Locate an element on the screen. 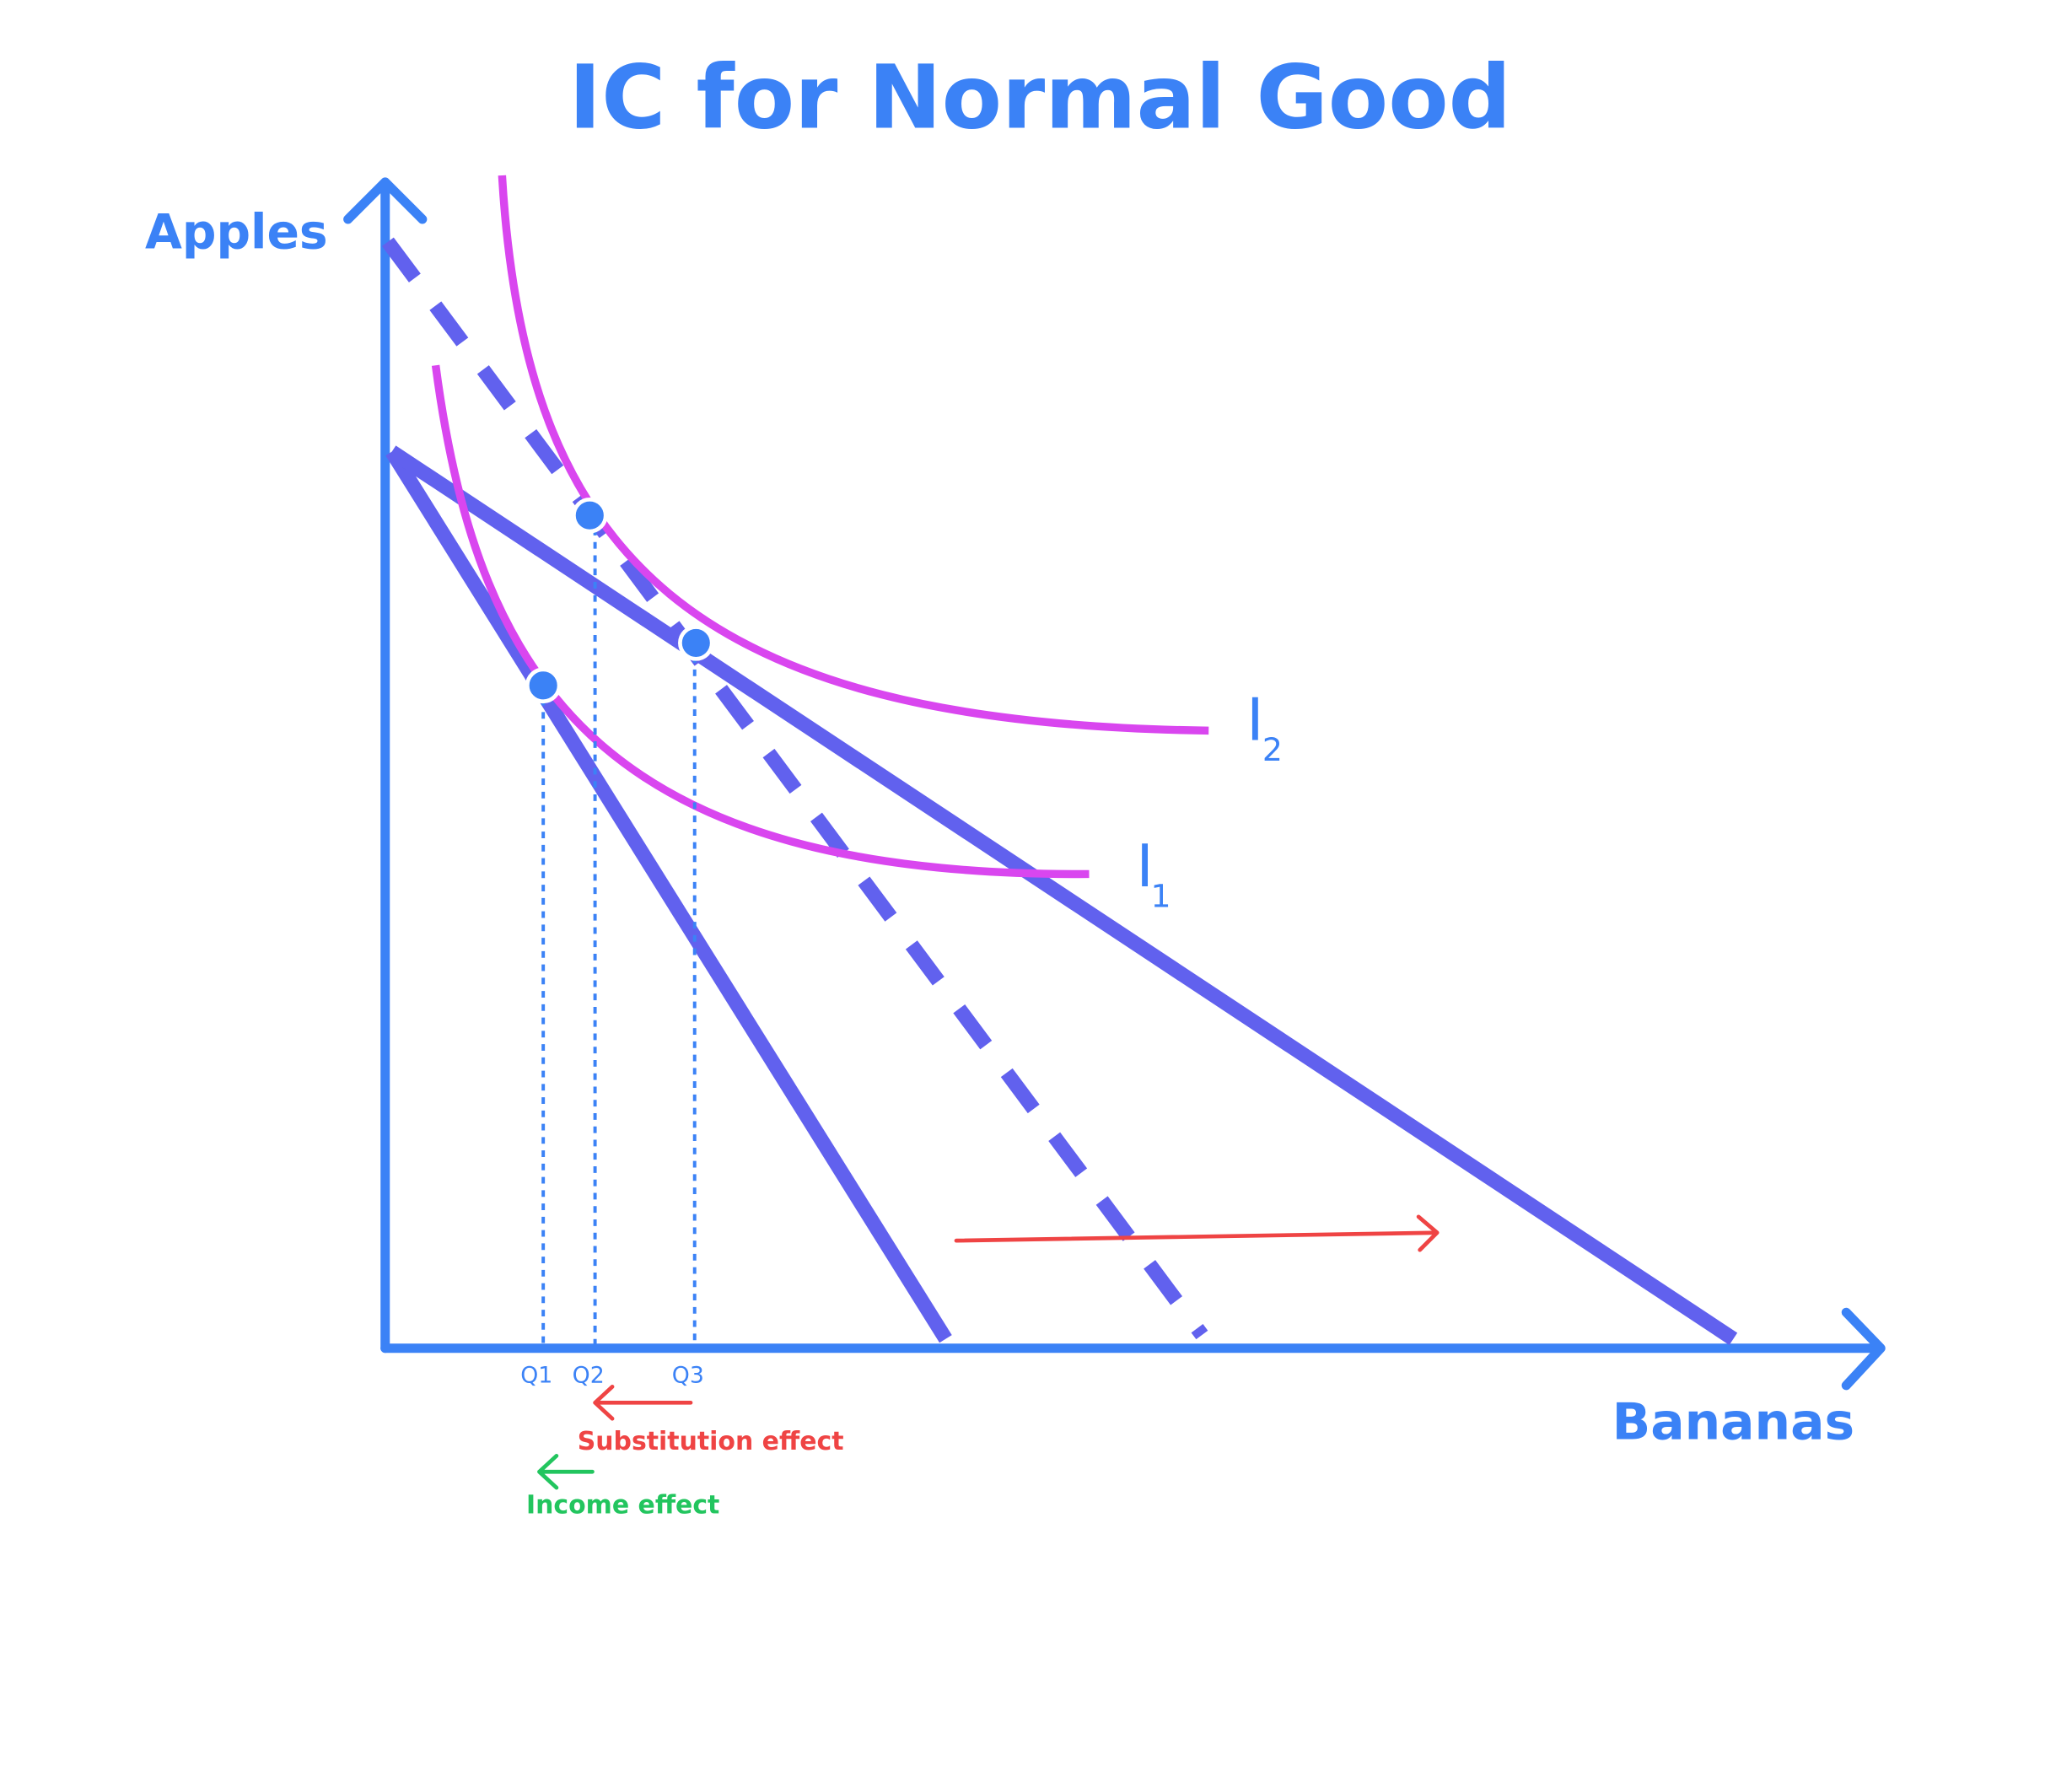  income-effect-label: Income effect is located at coordinates (622, 1505).